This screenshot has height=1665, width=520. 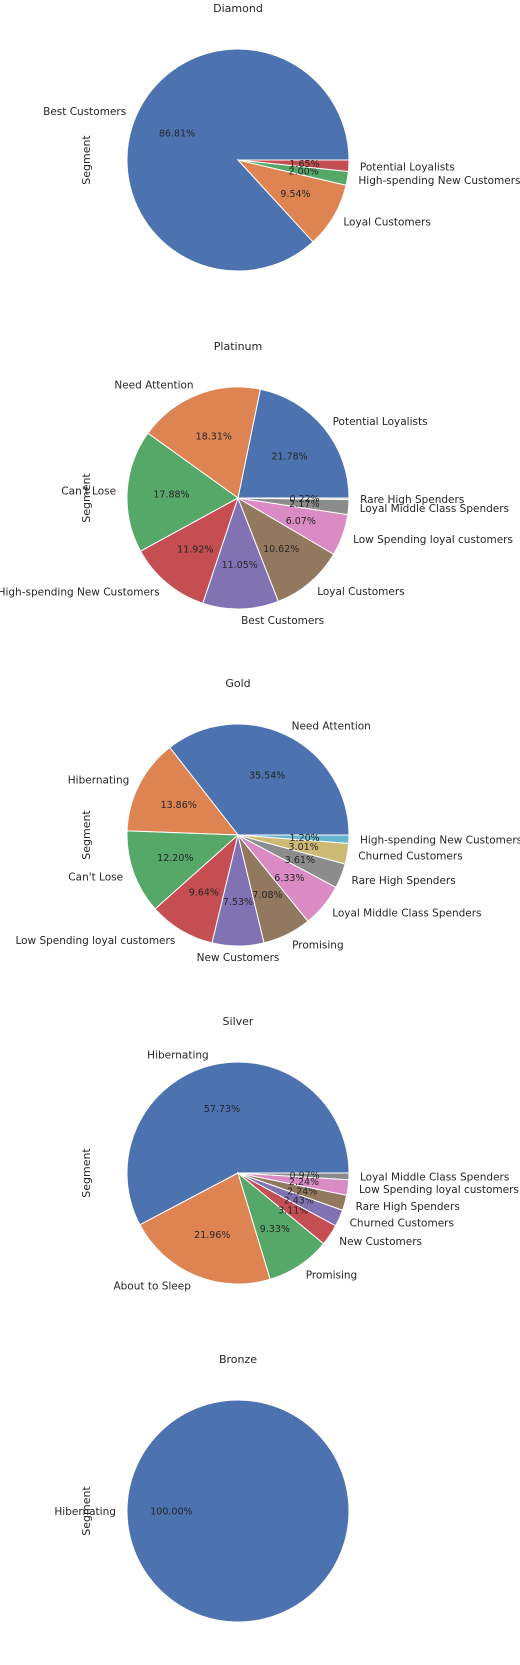 What do you see at coordinates (171, 1512) in the screenshot?
I see `pct-label: 100.00%` at bounding box center [171, 1512].